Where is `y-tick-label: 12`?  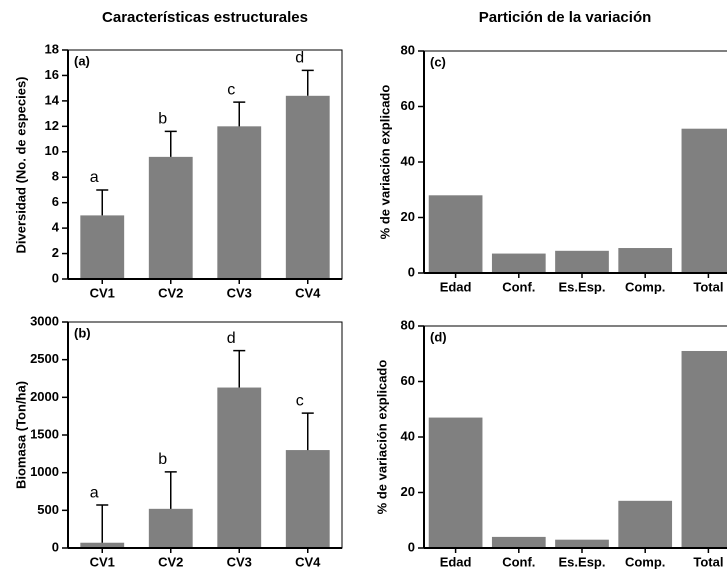 y-tick-label: 12 is located at coordinates (52, 125).